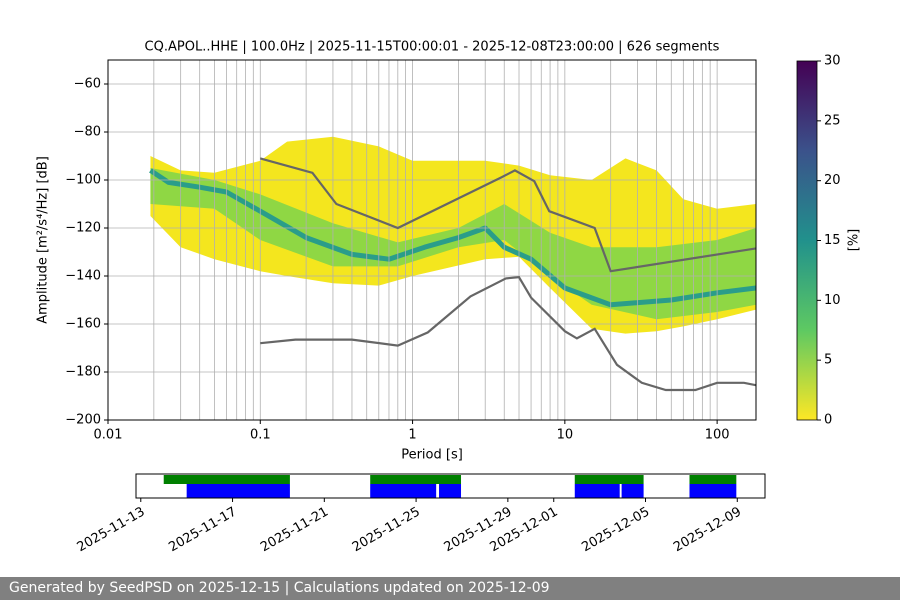 Image resolution: width=900 pixels, height=600 pixels. What do you see at coordinates (83, 372) in the screenshot?
I see `y-tick-label: −180` at bounding box center [83, 372].